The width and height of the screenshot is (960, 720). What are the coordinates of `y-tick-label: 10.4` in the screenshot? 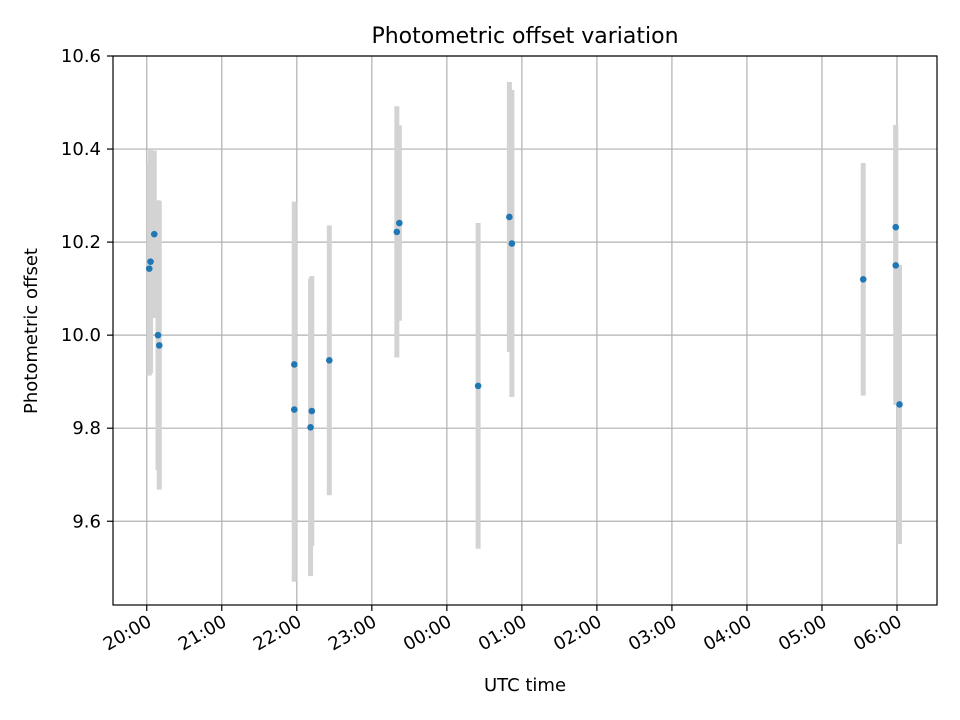 It's located at (81, 149).